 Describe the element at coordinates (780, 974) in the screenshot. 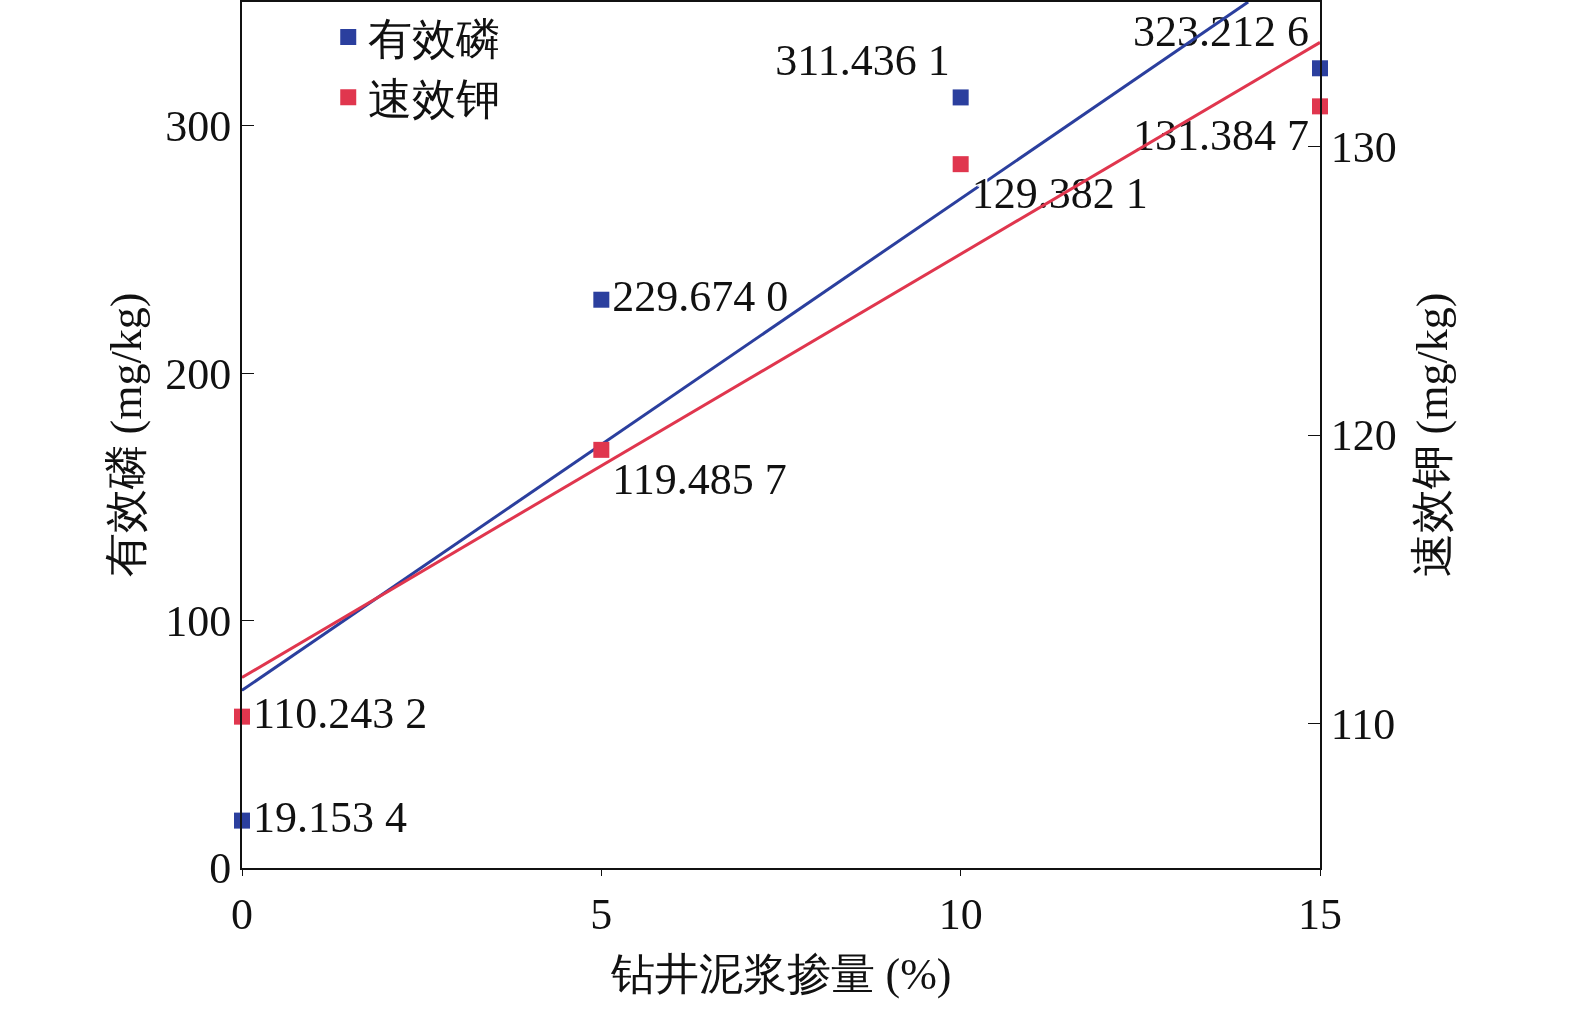

I see `x-axis-title: 钻井泥浆掺量 (%)` at that location.